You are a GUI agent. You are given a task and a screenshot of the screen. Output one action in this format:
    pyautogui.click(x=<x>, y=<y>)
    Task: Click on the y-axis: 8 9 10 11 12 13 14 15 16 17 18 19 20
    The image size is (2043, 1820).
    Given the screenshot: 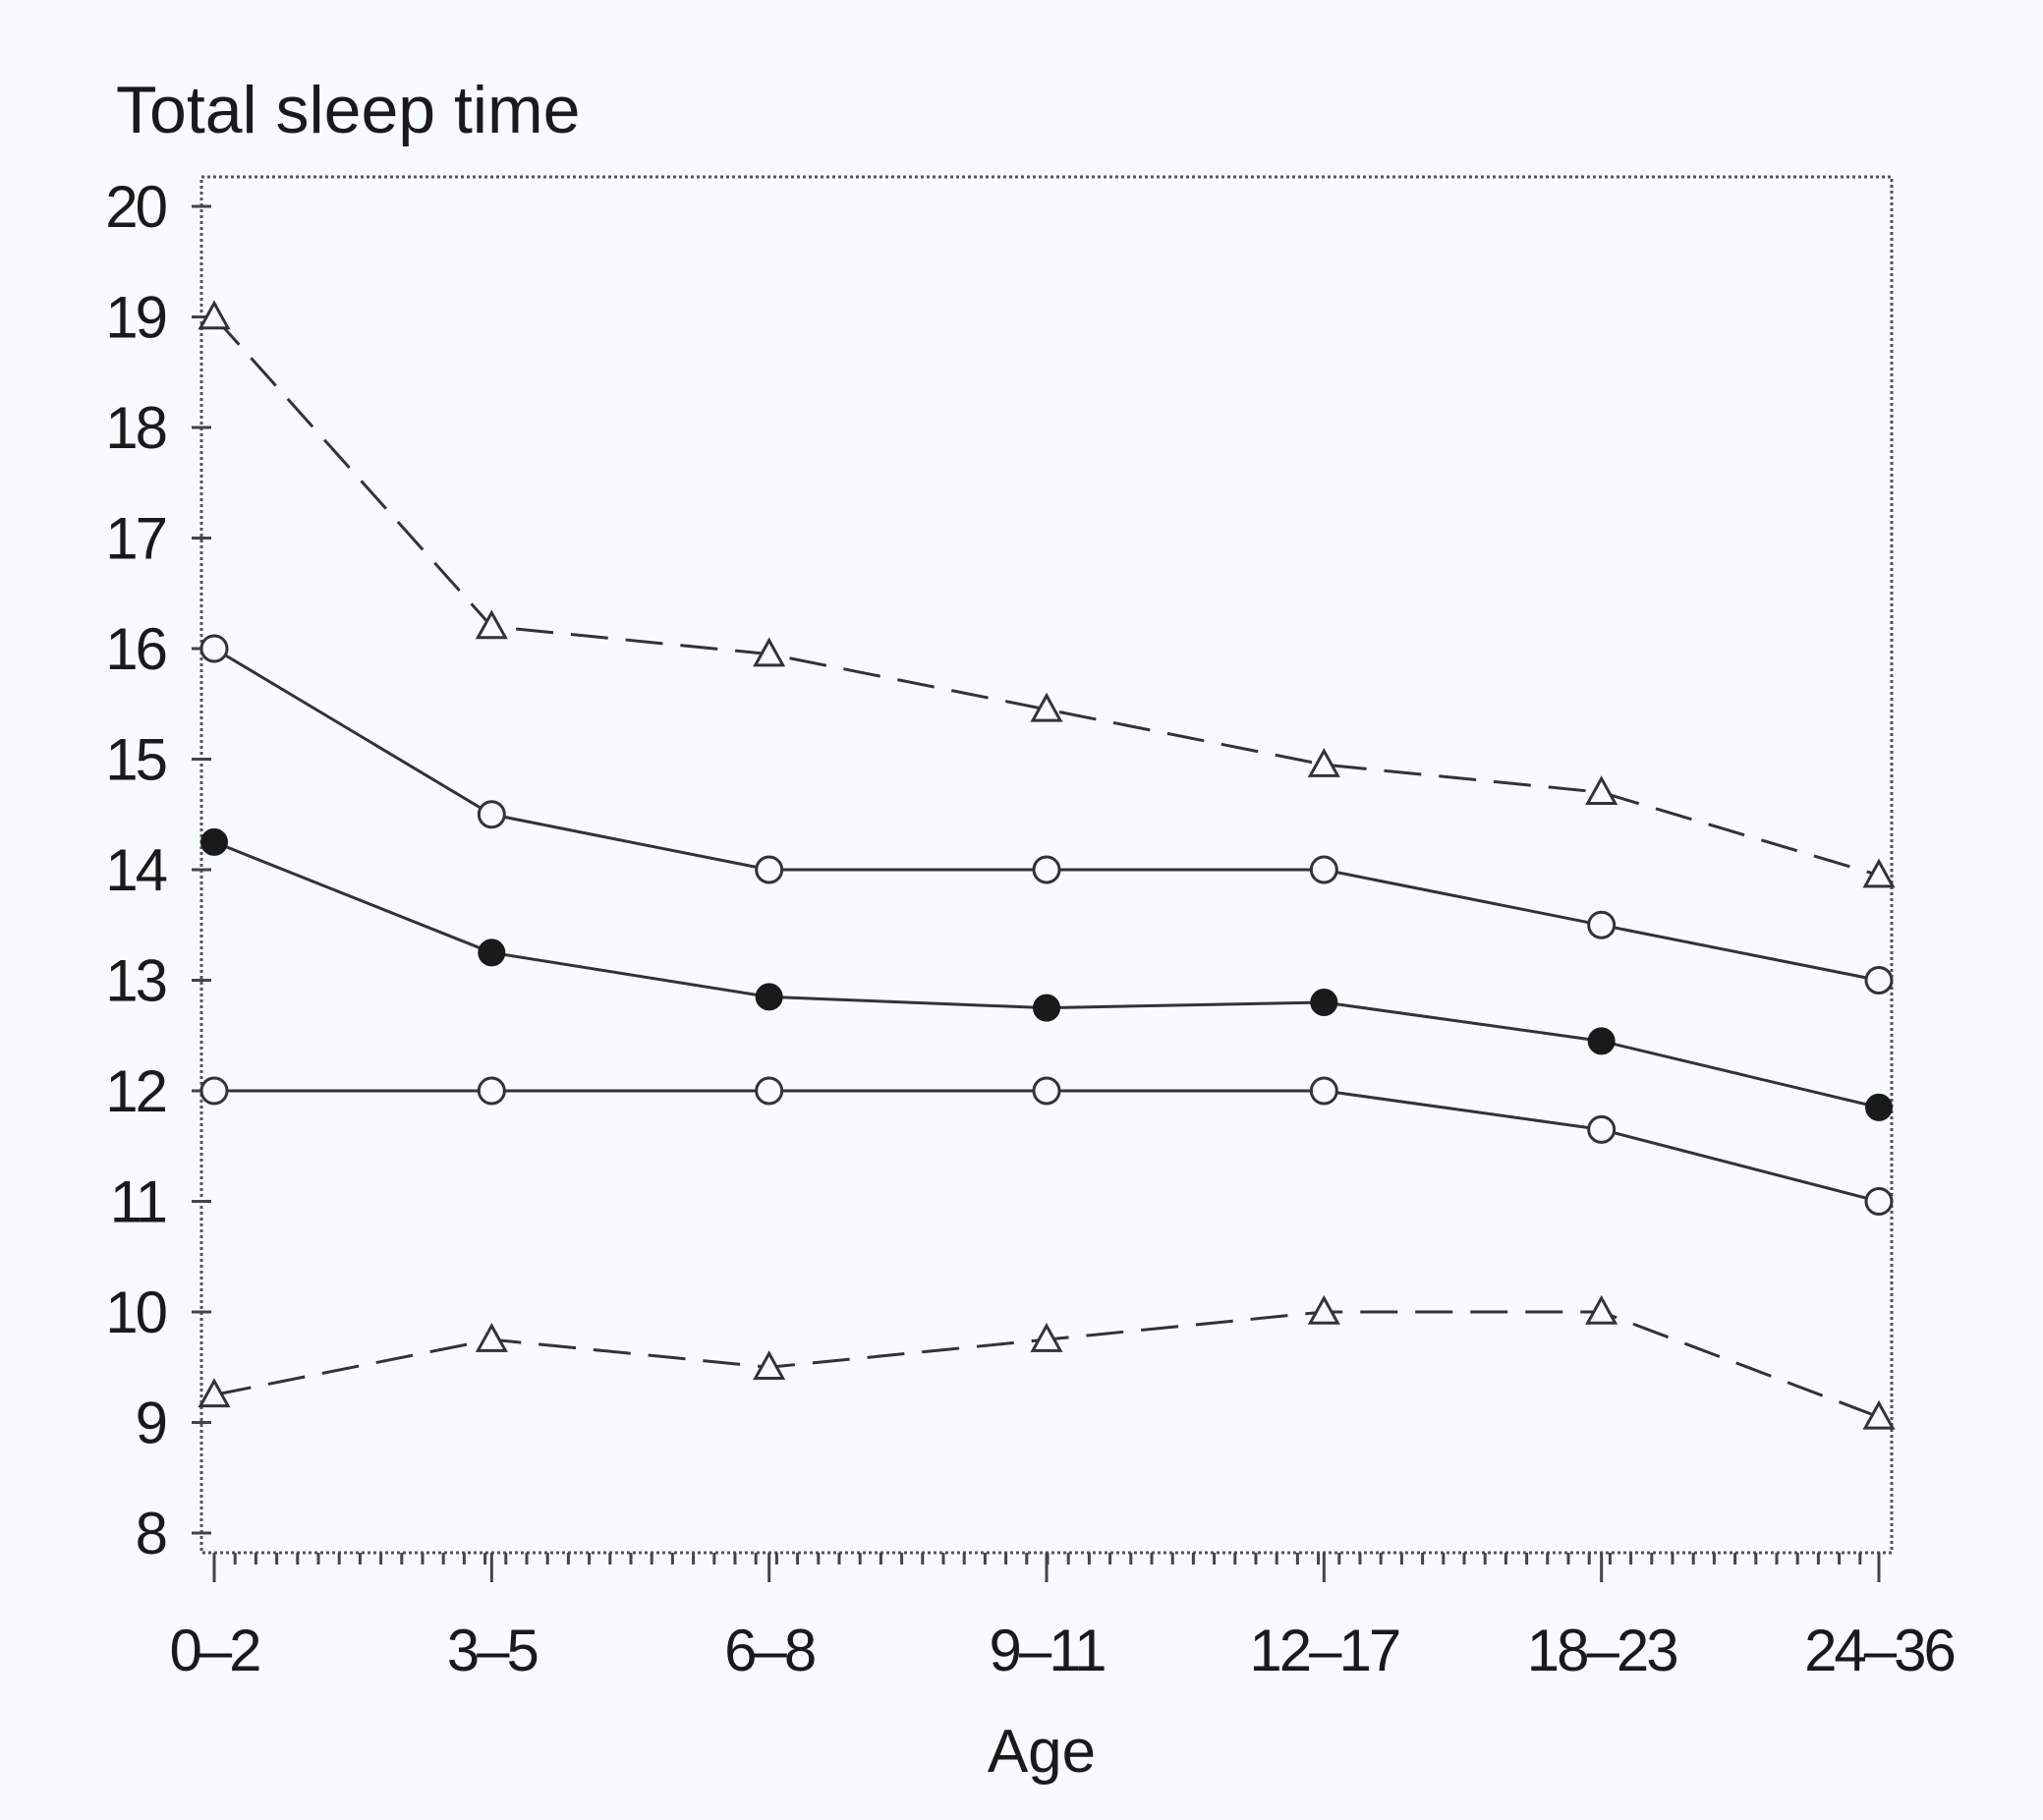 What is the action you would take?
    pyautogui.click(x=158, y=870)
    